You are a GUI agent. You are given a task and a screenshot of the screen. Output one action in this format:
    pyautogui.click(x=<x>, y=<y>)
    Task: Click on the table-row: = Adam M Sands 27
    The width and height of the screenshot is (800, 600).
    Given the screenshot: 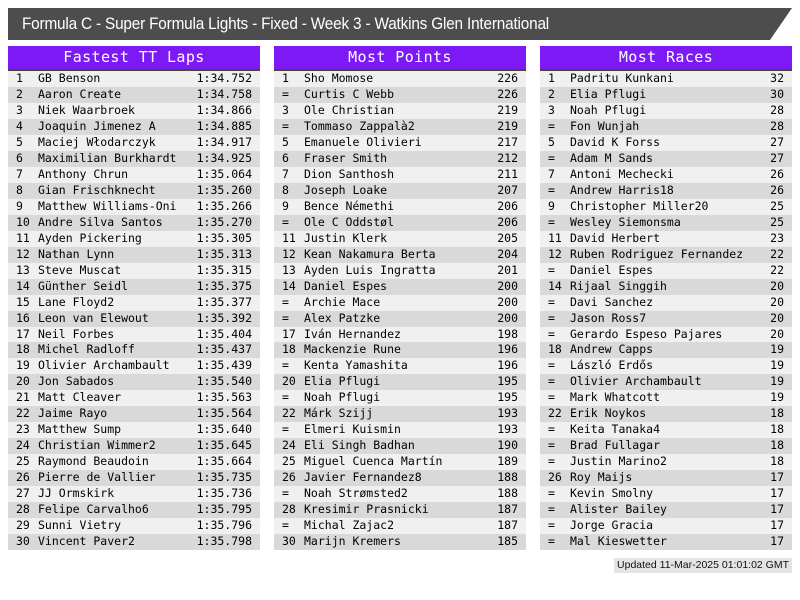 What is the action you would take?
    pyautogui.click(x=666, y=158)
    